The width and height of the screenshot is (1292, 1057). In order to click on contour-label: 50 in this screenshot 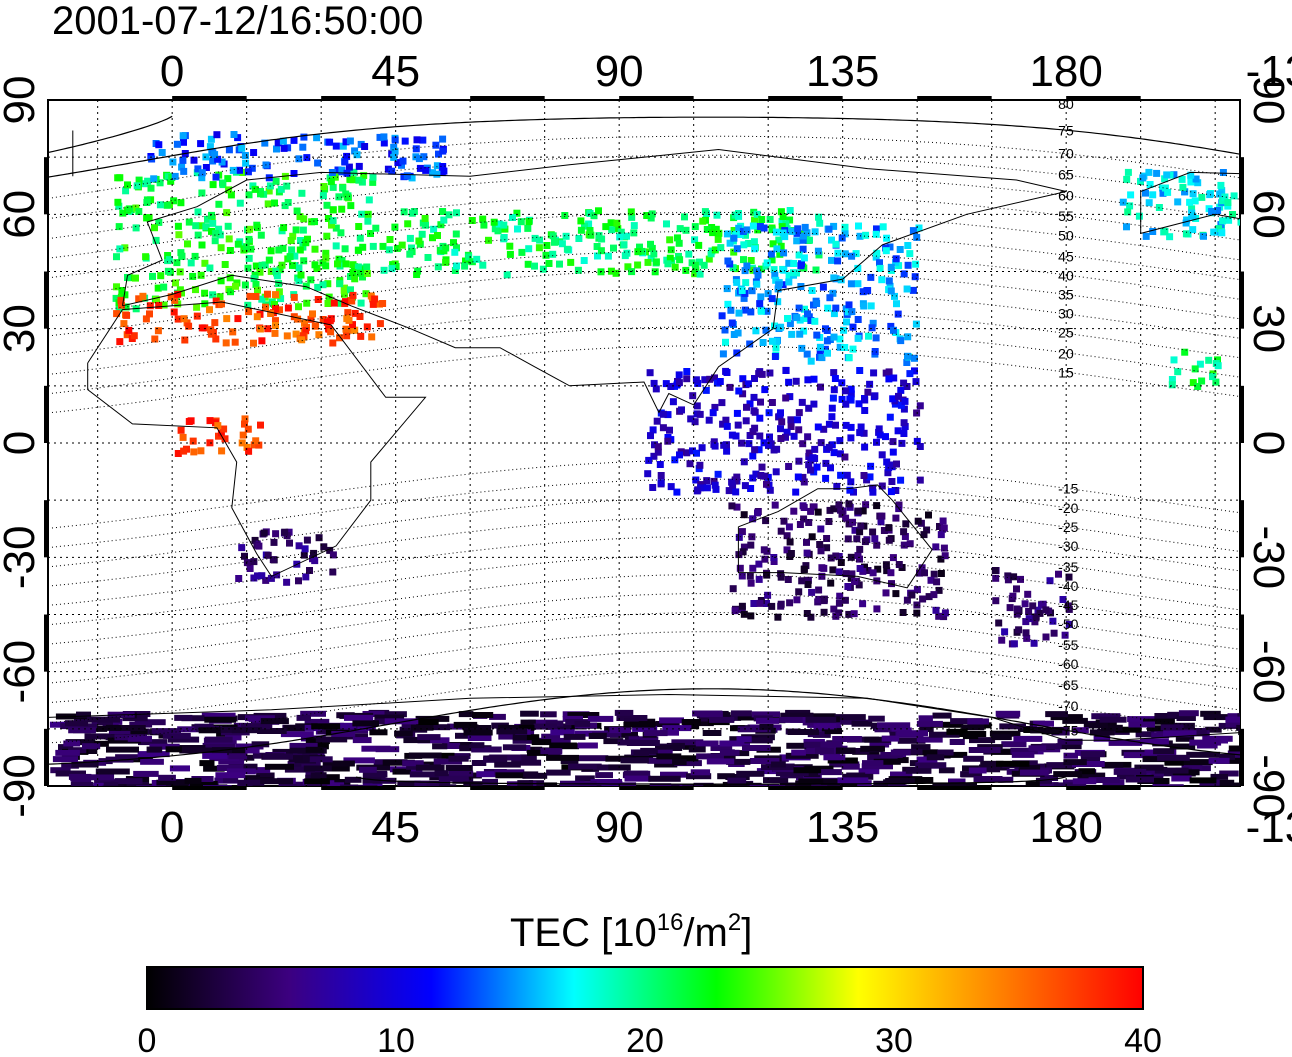, I will do `click(1066, 235)`.